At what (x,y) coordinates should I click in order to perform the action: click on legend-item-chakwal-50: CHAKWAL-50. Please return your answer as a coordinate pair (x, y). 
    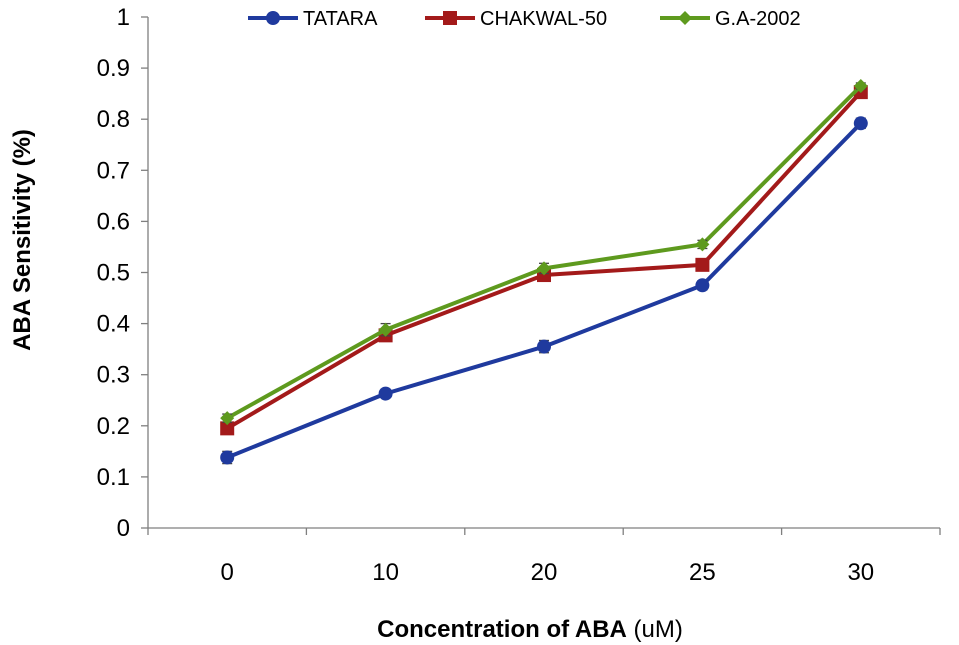
    Looking at the image, I should click on (516, 19).